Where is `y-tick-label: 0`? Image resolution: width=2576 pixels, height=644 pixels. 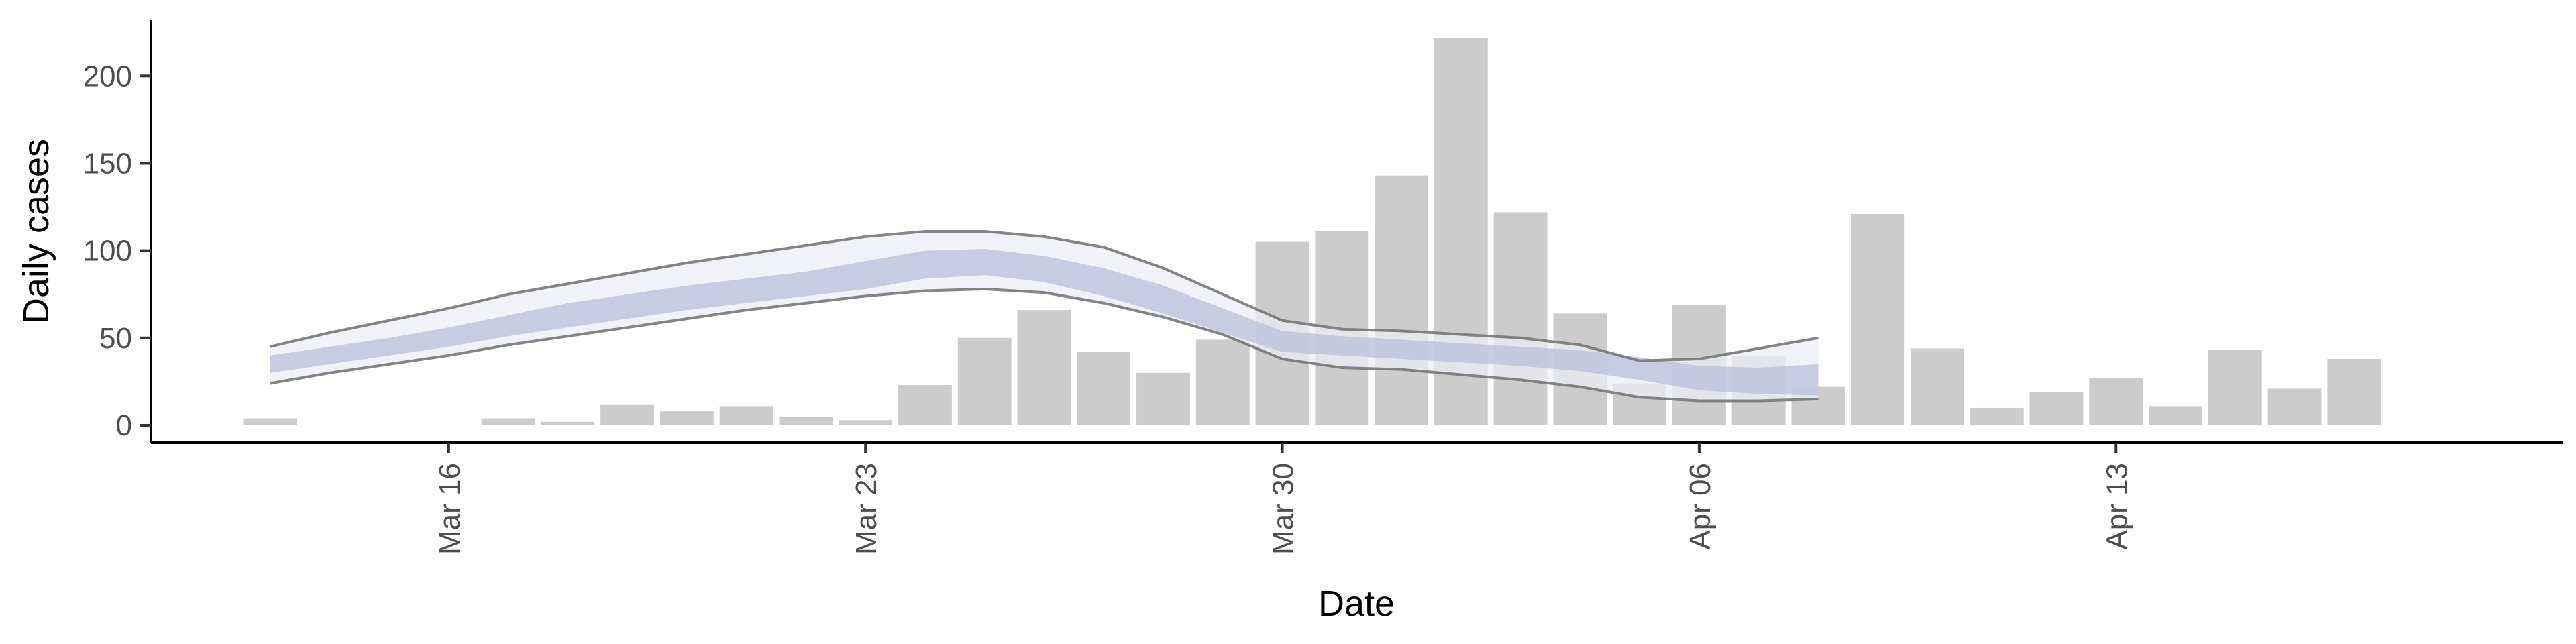
y-tick-label: 0 is located at coordinates (124, 425).